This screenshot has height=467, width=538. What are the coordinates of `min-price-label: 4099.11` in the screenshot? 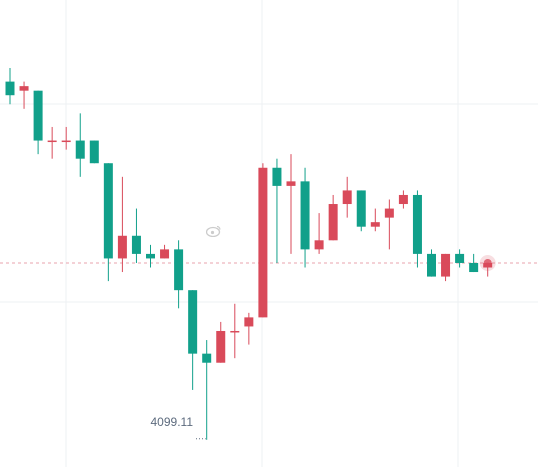 It's located at (172, 422).